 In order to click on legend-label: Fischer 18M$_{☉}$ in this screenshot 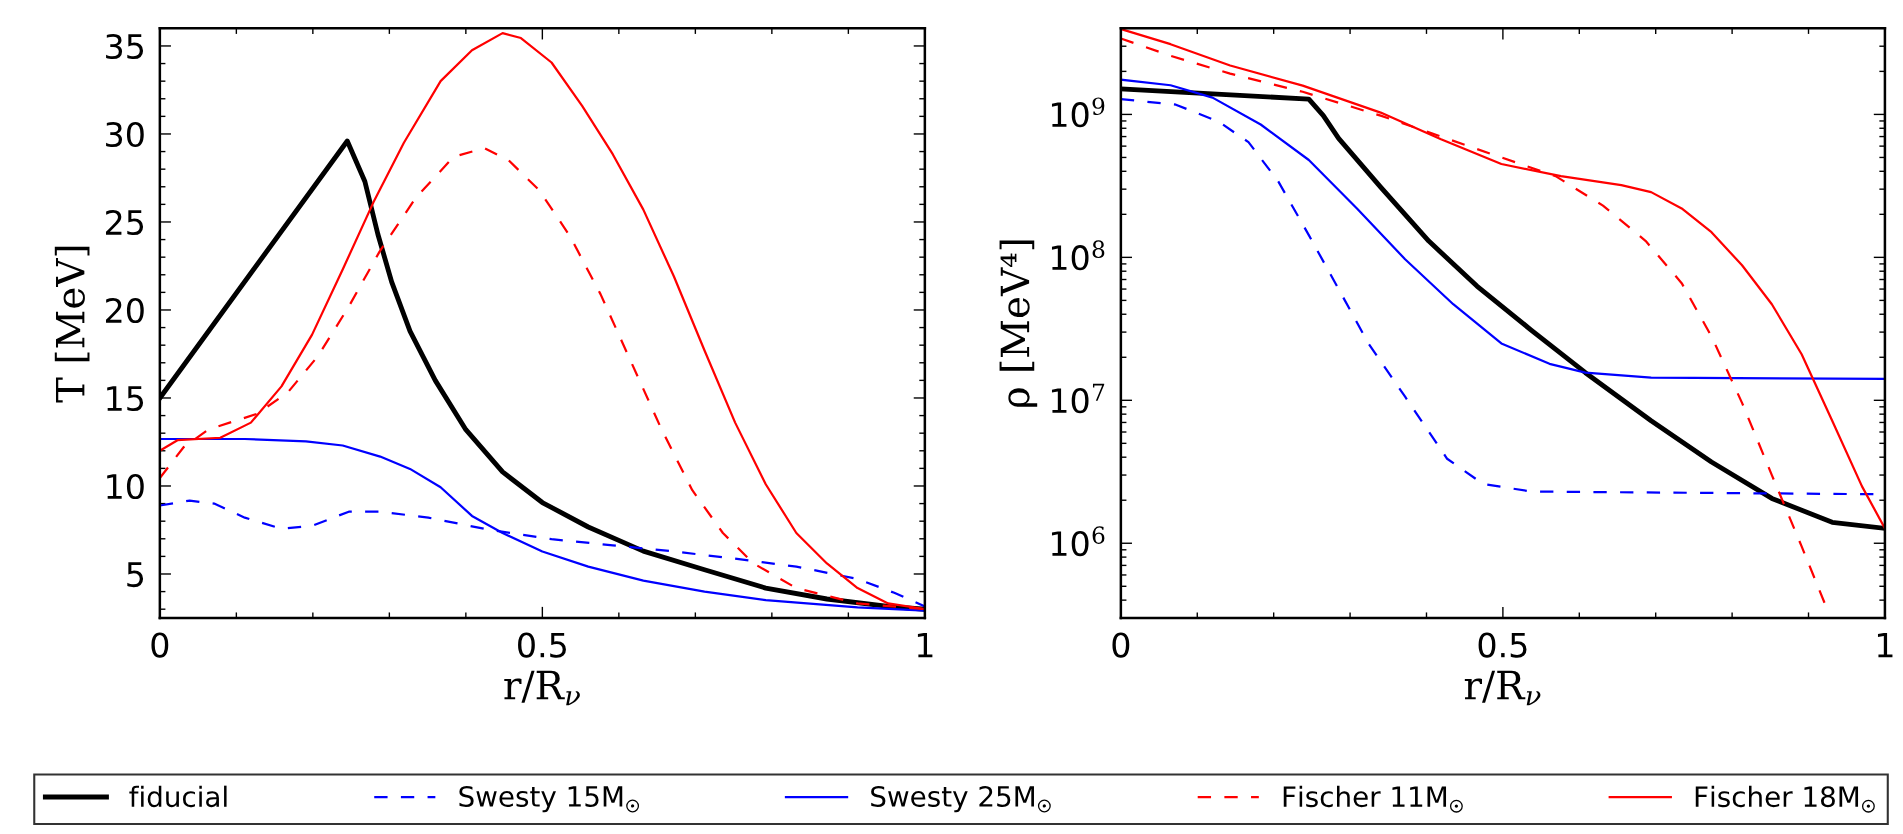, I will do `click(1785, 799)`.